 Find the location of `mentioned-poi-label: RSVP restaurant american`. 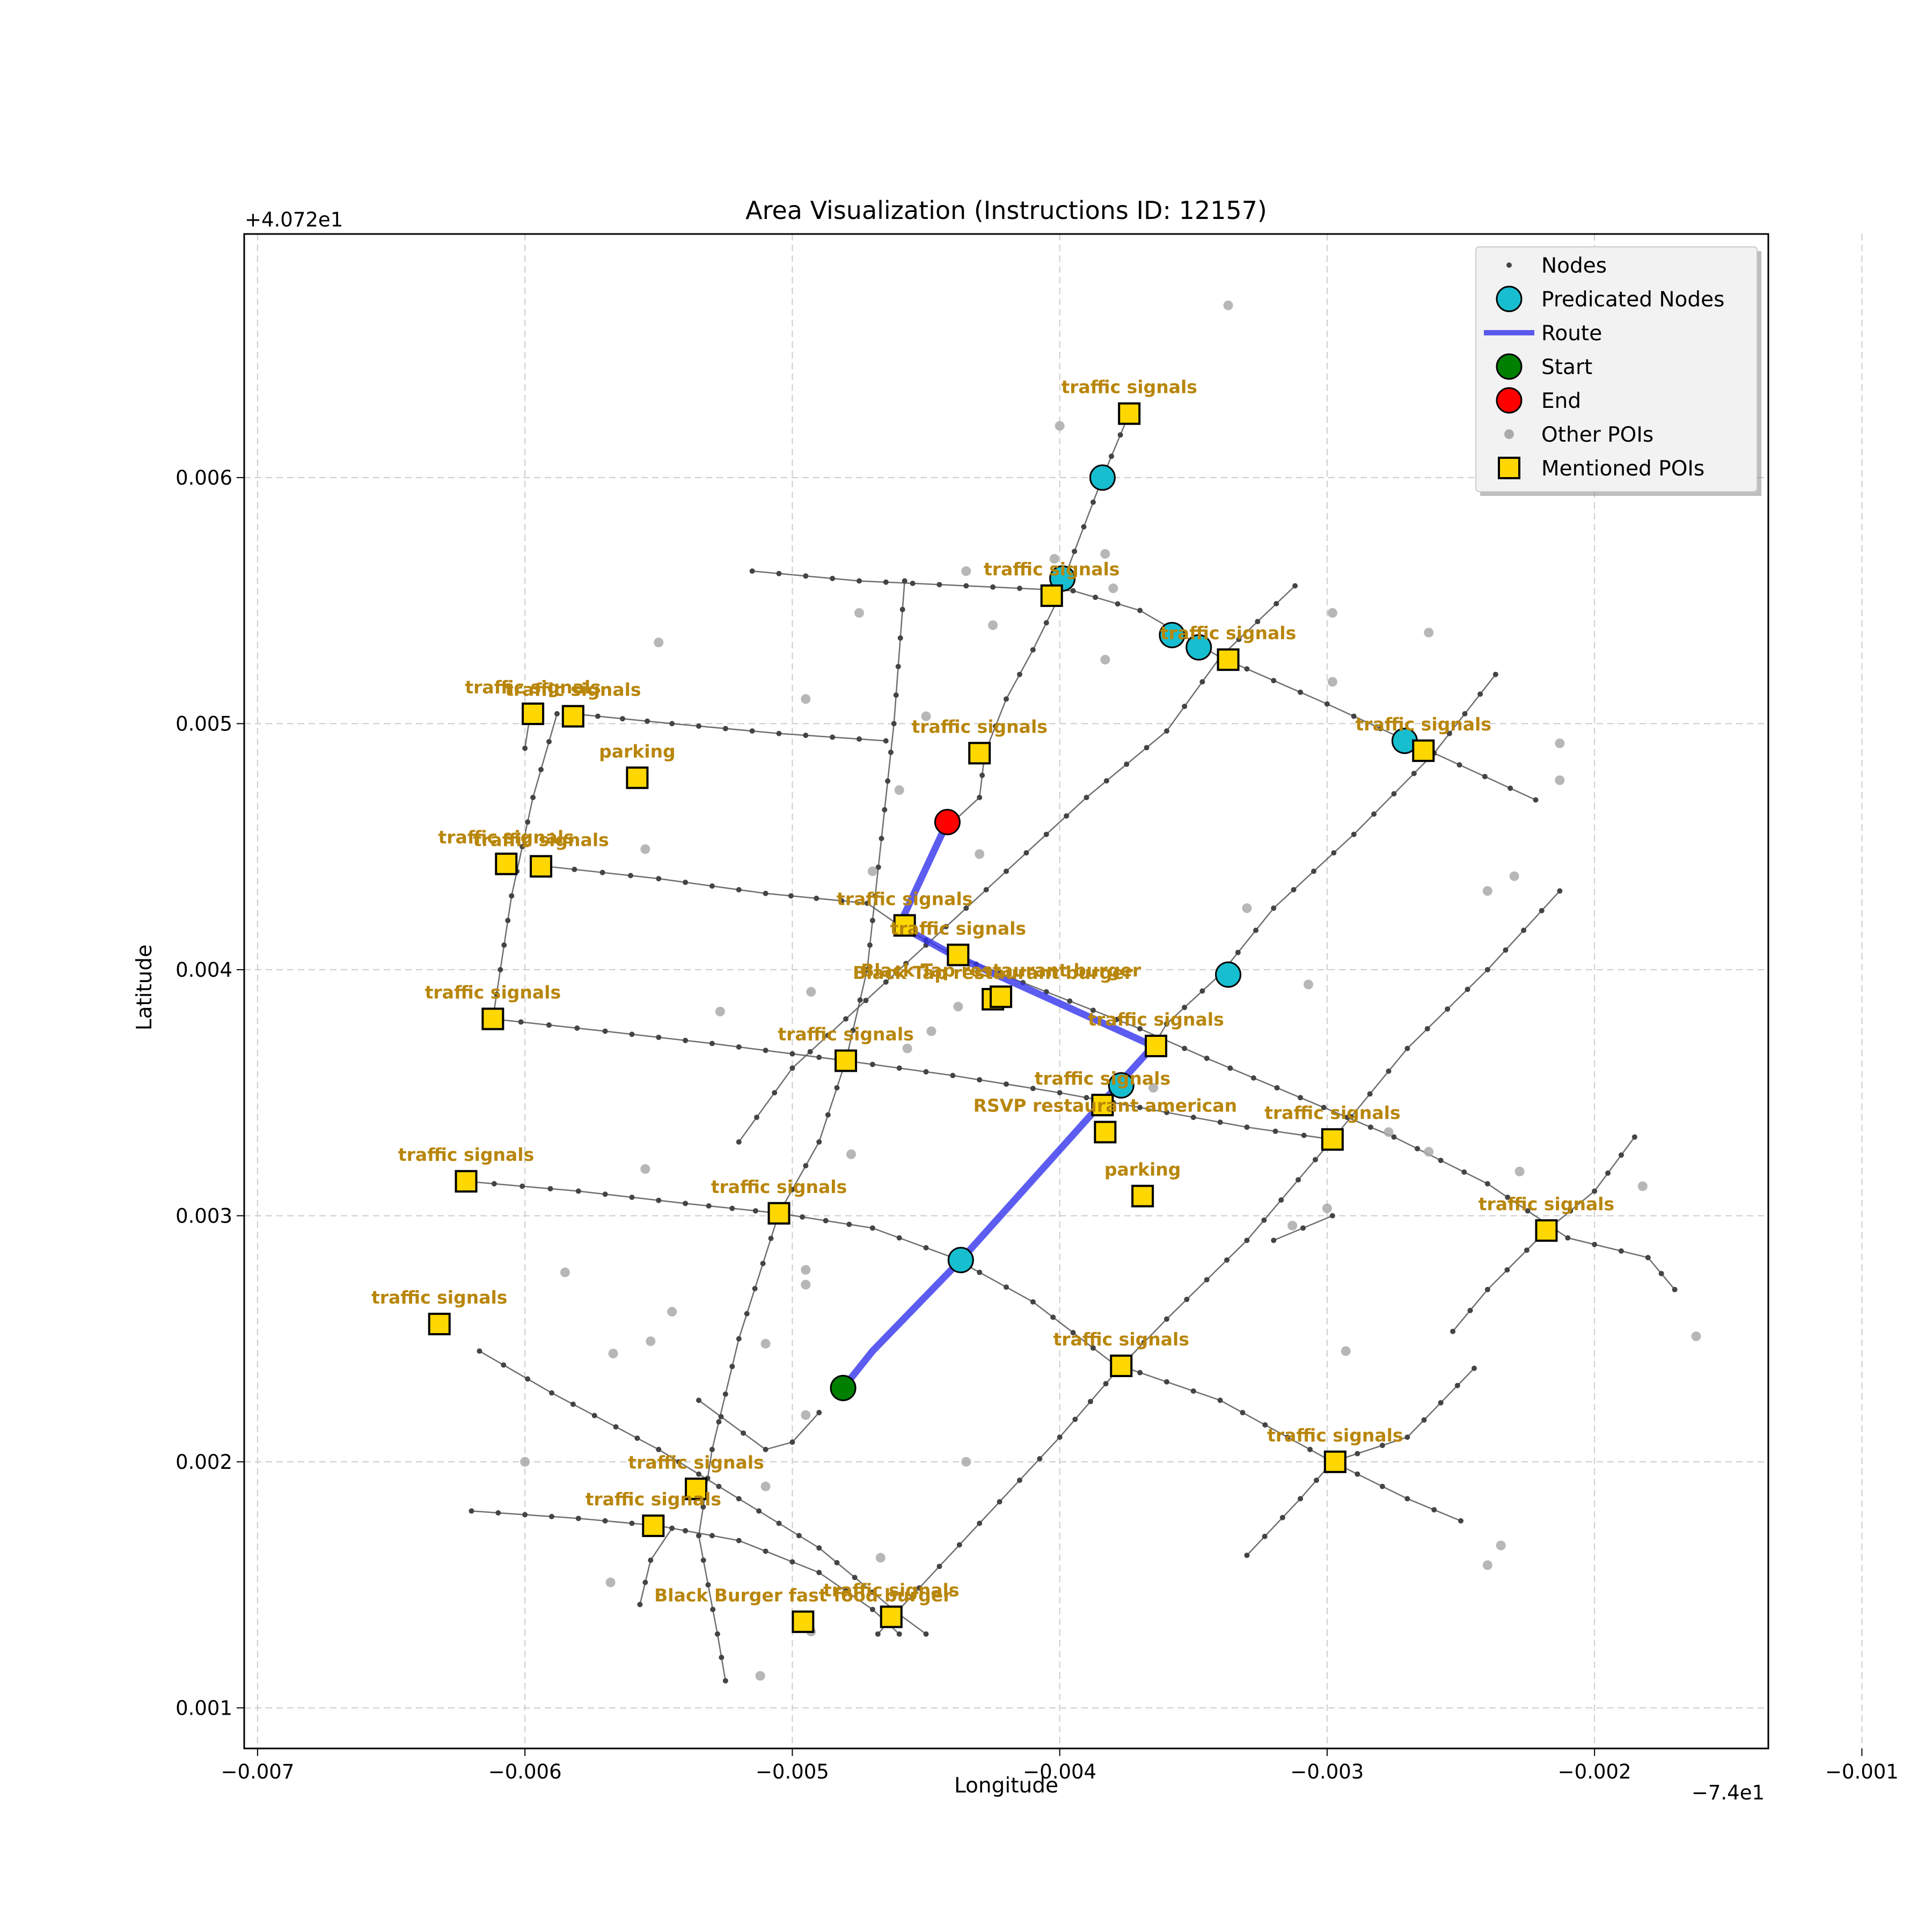

mentioned-poi-label: RSVP restaurant american is located at coordinates (1105, 1105).